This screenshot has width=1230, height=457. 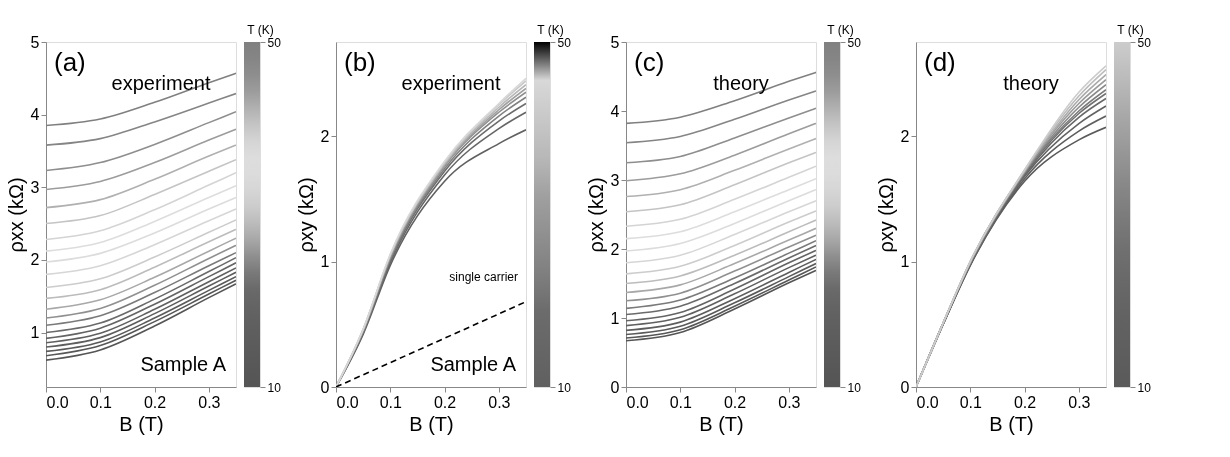 What do you see at coordinates (649, 62) in the screenshot?
I see `annotation: (c)` at bounding box center [649, 62].